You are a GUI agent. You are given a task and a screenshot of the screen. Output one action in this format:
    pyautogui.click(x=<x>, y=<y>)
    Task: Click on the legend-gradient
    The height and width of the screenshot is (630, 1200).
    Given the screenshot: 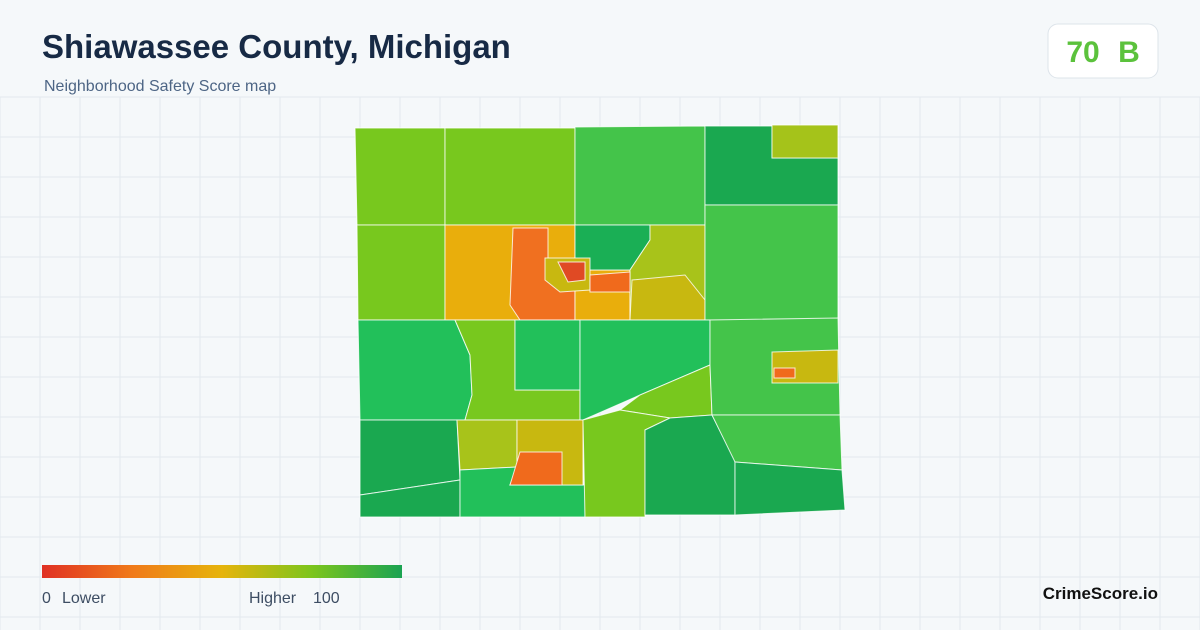 What is the action you would take?
    pyautogui.click(x=222, y=571)
    